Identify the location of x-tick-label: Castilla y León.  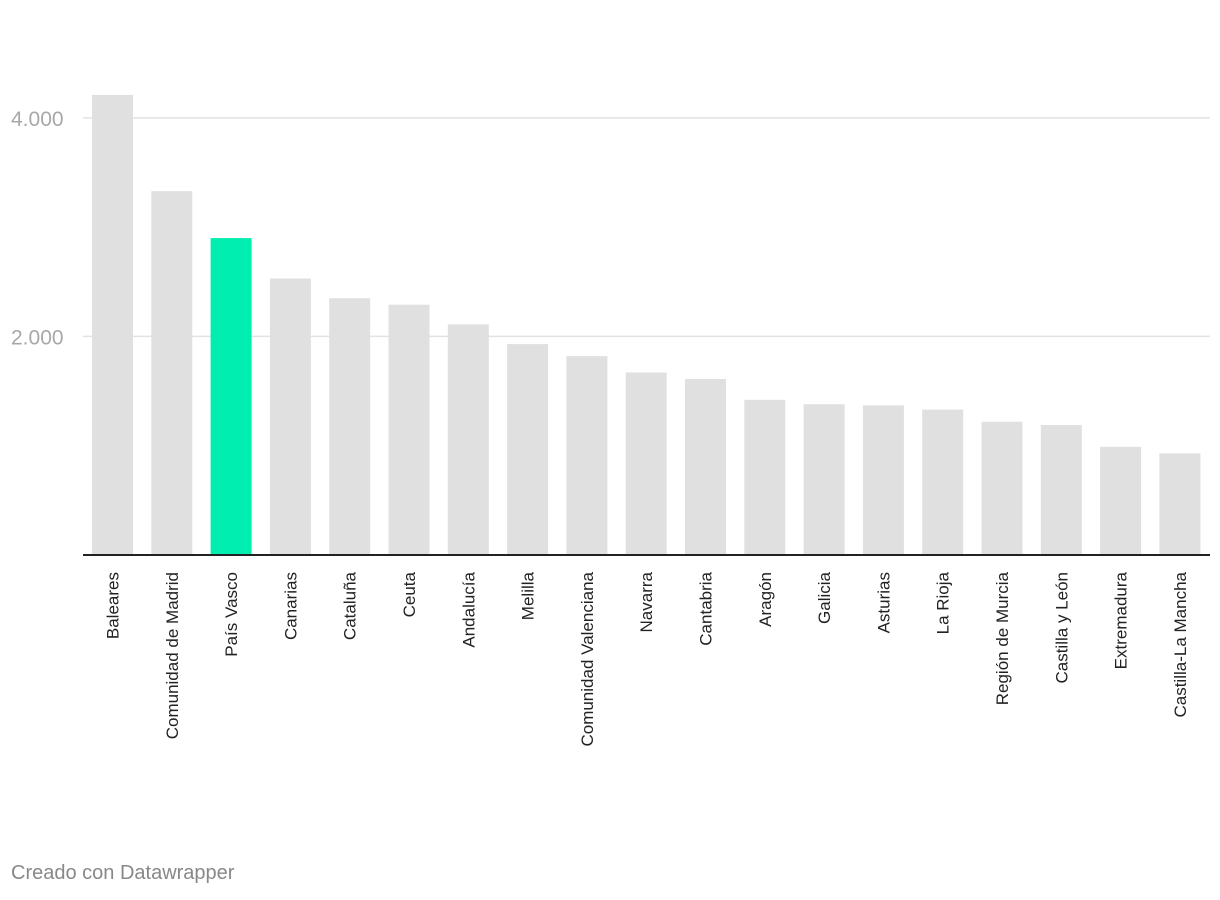
(1061, 628).